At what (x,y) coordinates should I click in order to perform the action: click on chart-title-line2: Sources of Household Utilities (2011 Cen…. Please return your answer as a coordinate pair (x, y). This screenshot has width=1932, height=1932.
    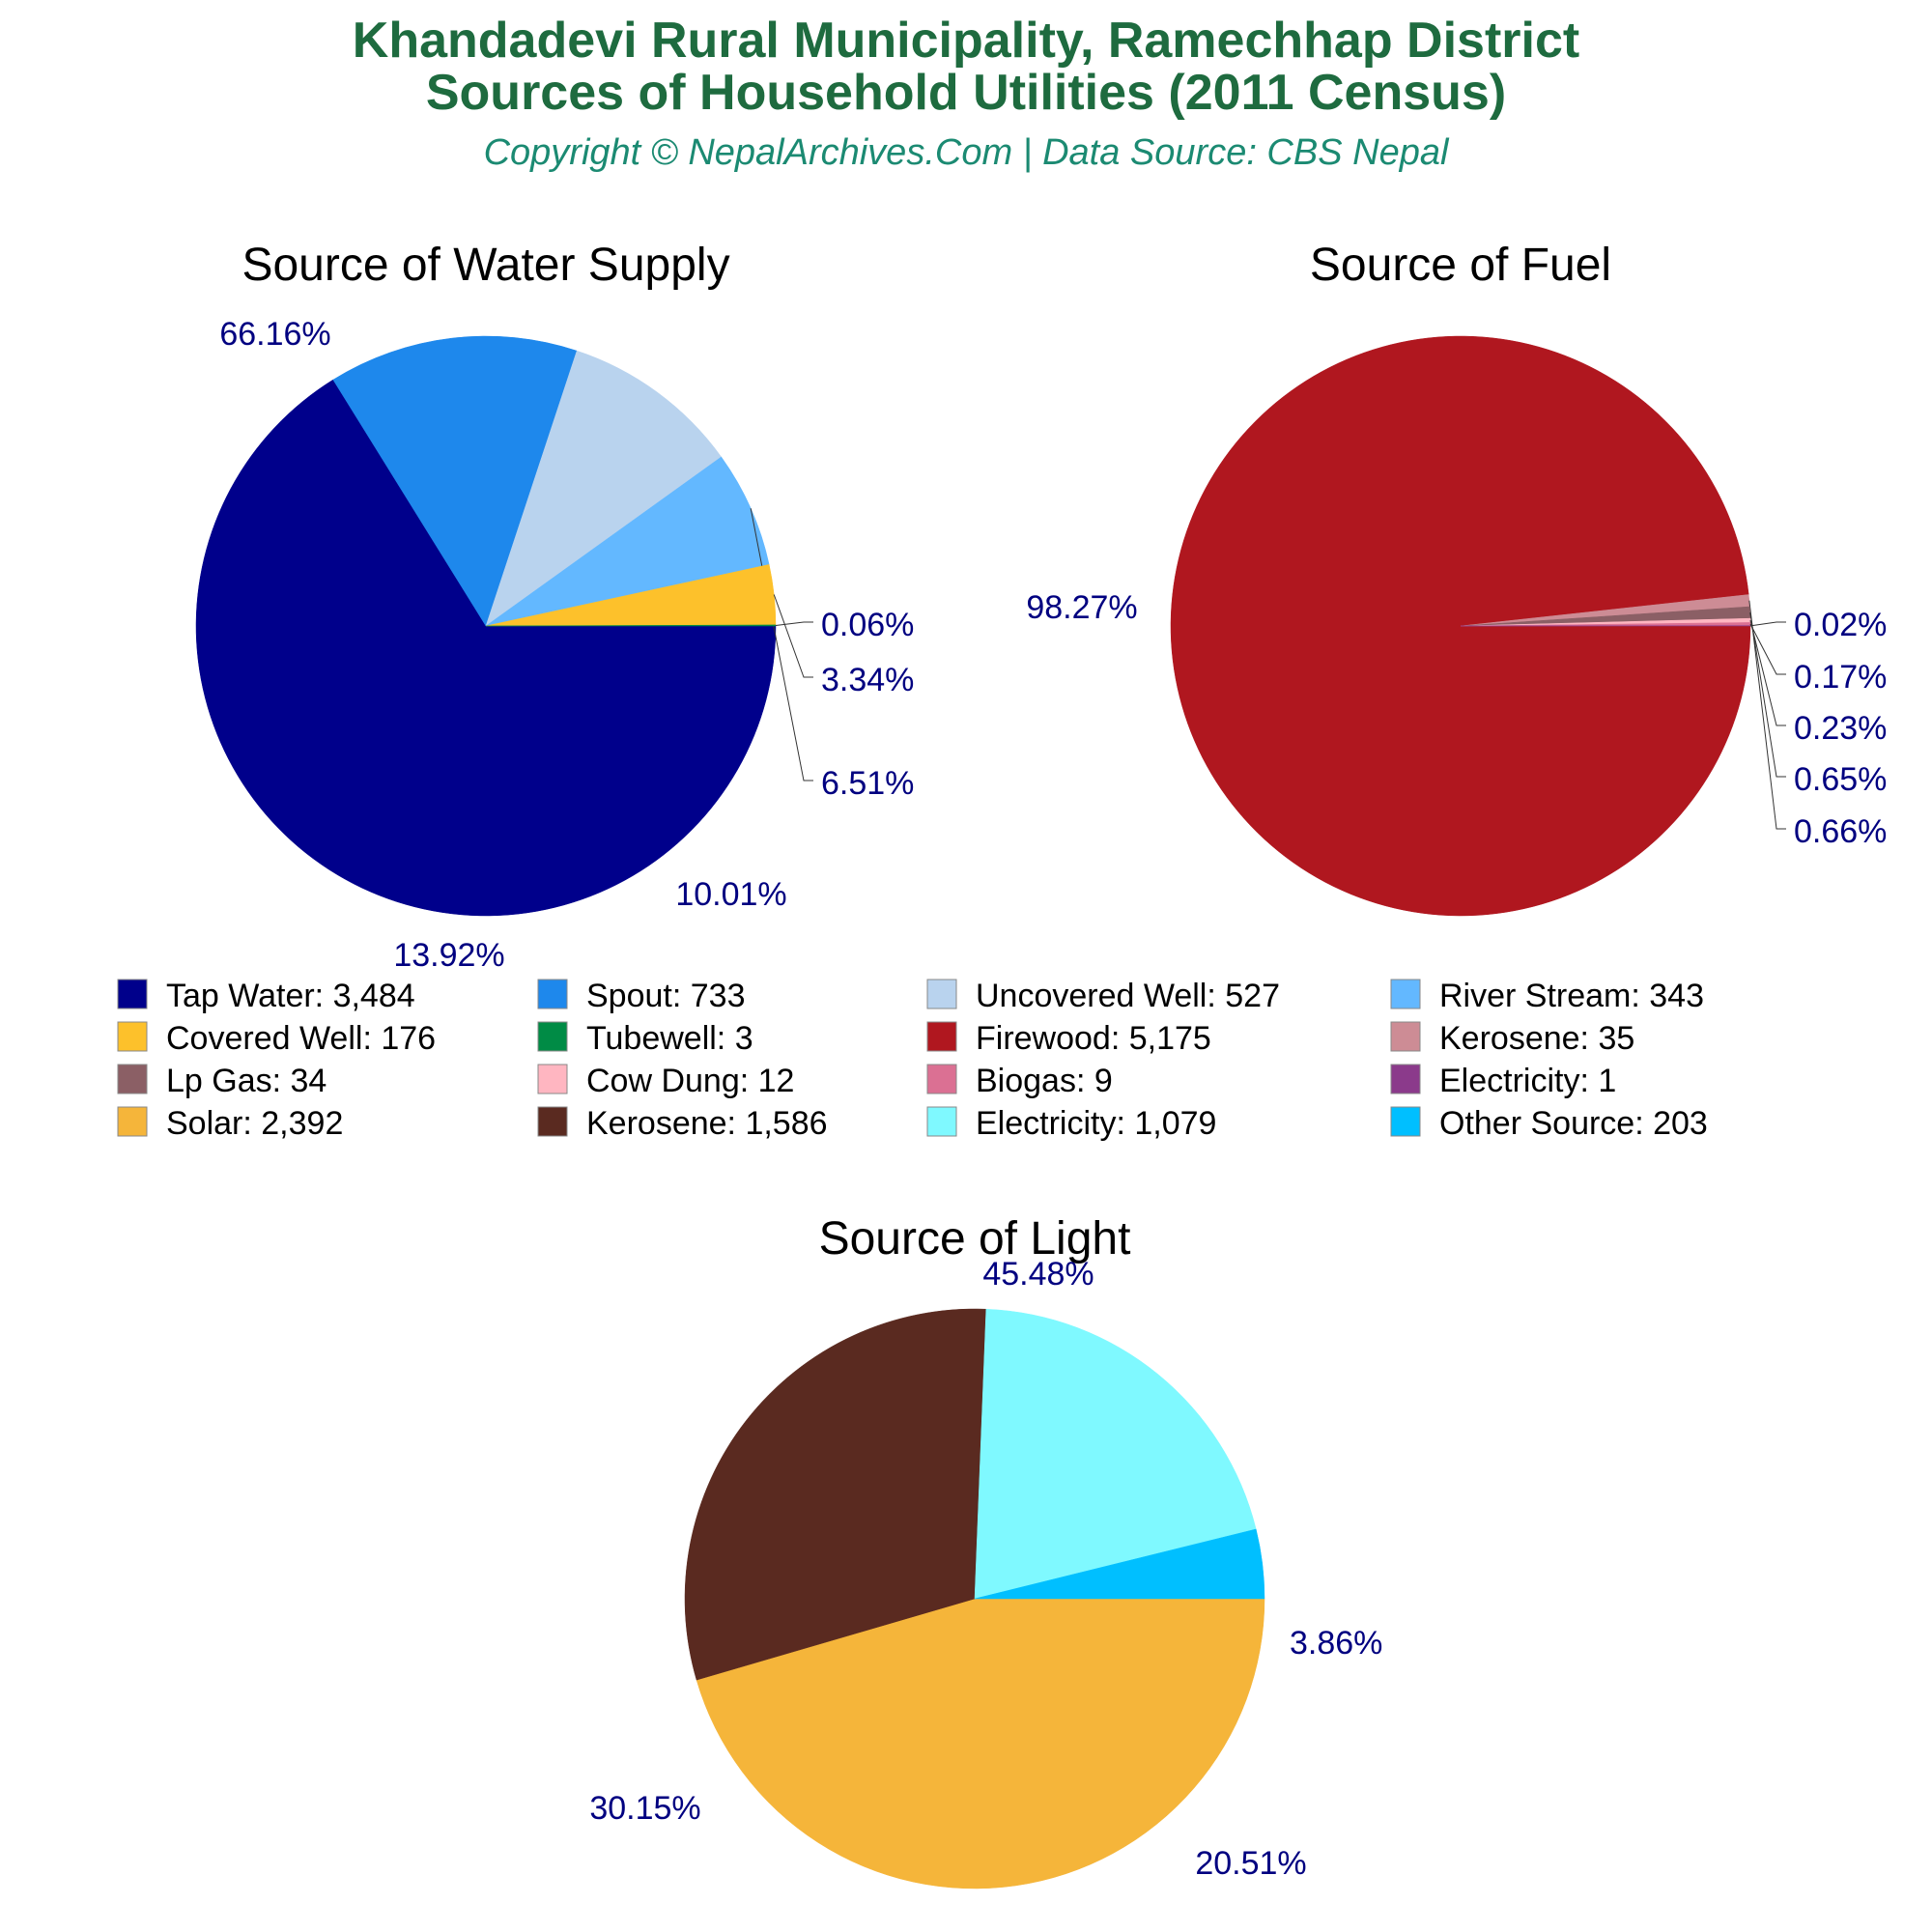
    Looking at the image, I should click on (966, 93).